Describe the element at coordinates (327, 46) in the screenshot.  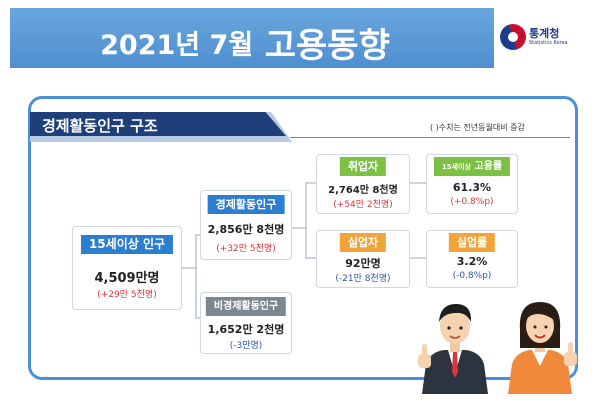
I see `title-subject: 고용동향` at that location.